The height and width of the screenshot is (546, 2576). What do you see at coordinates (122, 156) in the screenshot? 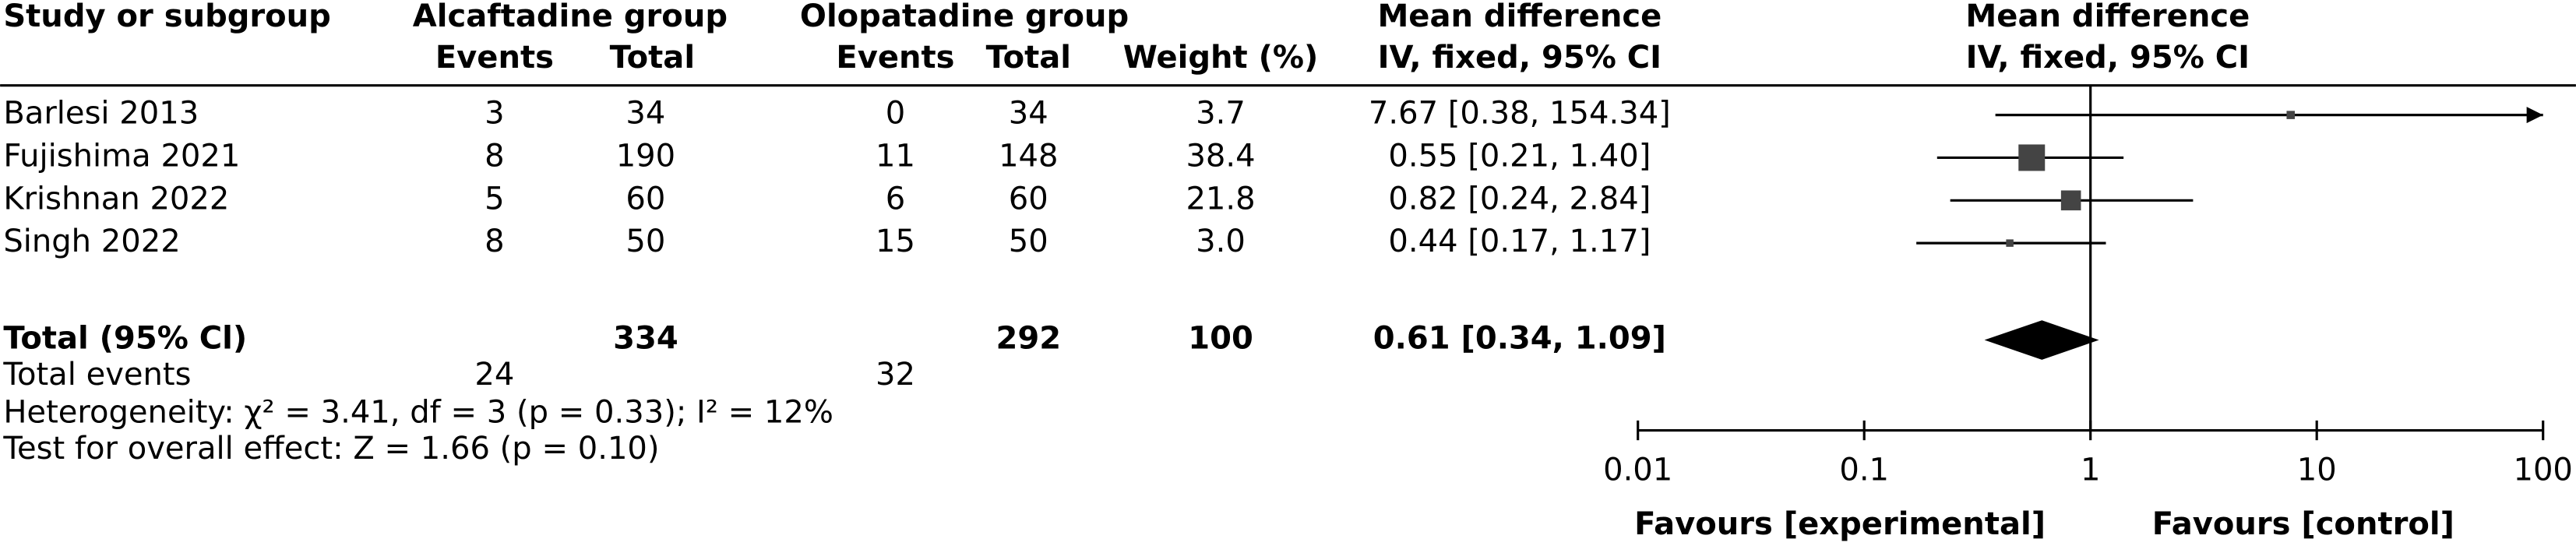
I see `study-name: Fujishima 2021` at bounding box center [122, 156].